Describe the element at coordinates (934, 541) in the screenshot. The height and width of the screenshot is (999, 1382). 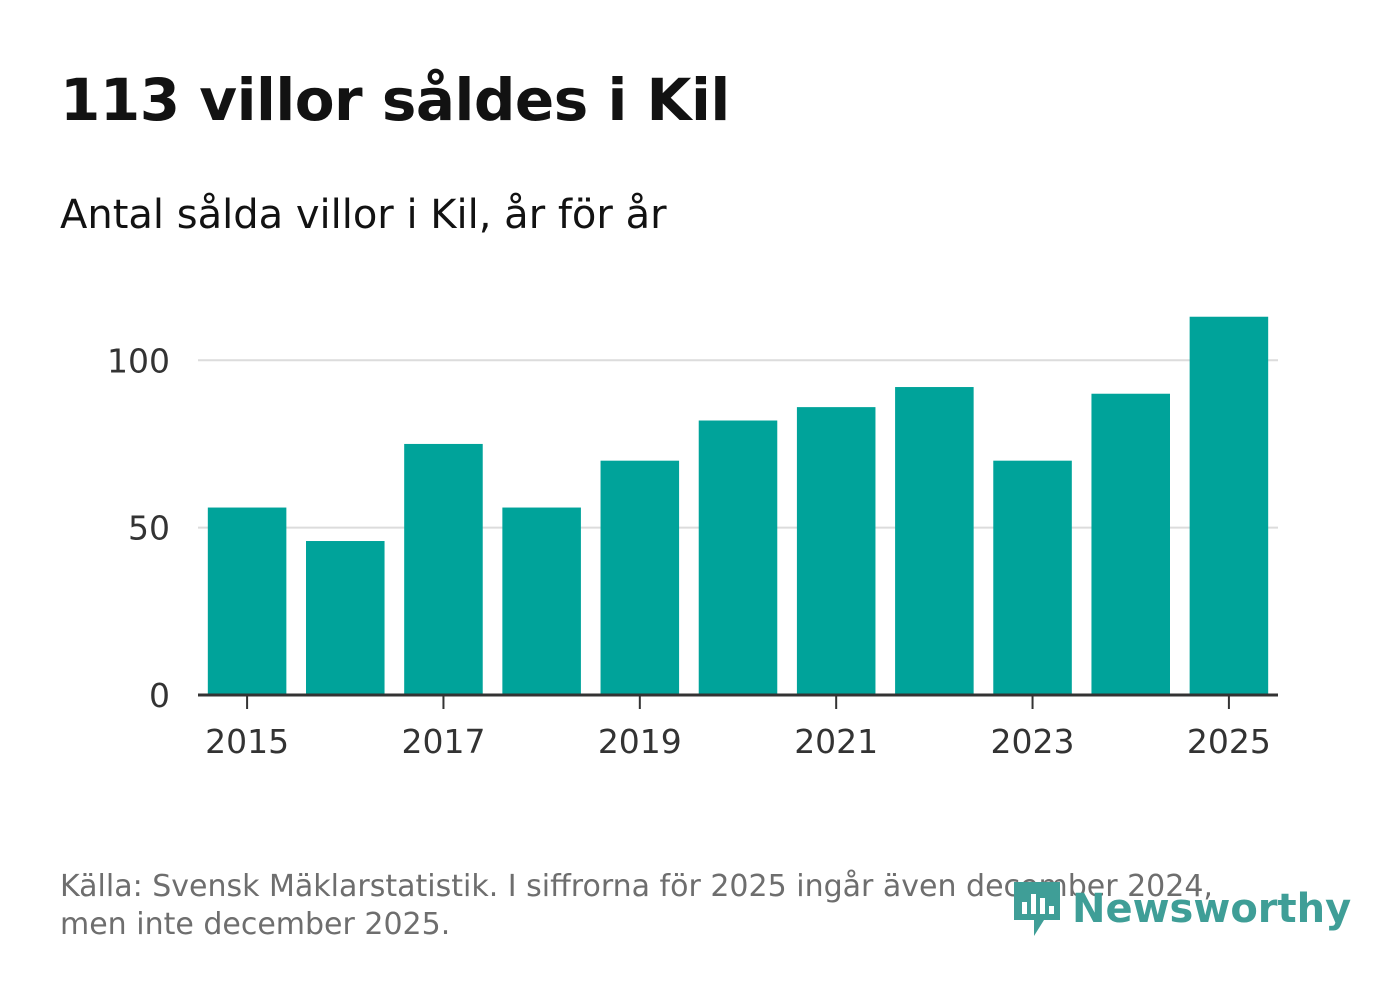
I see `bar-2022` at that location.